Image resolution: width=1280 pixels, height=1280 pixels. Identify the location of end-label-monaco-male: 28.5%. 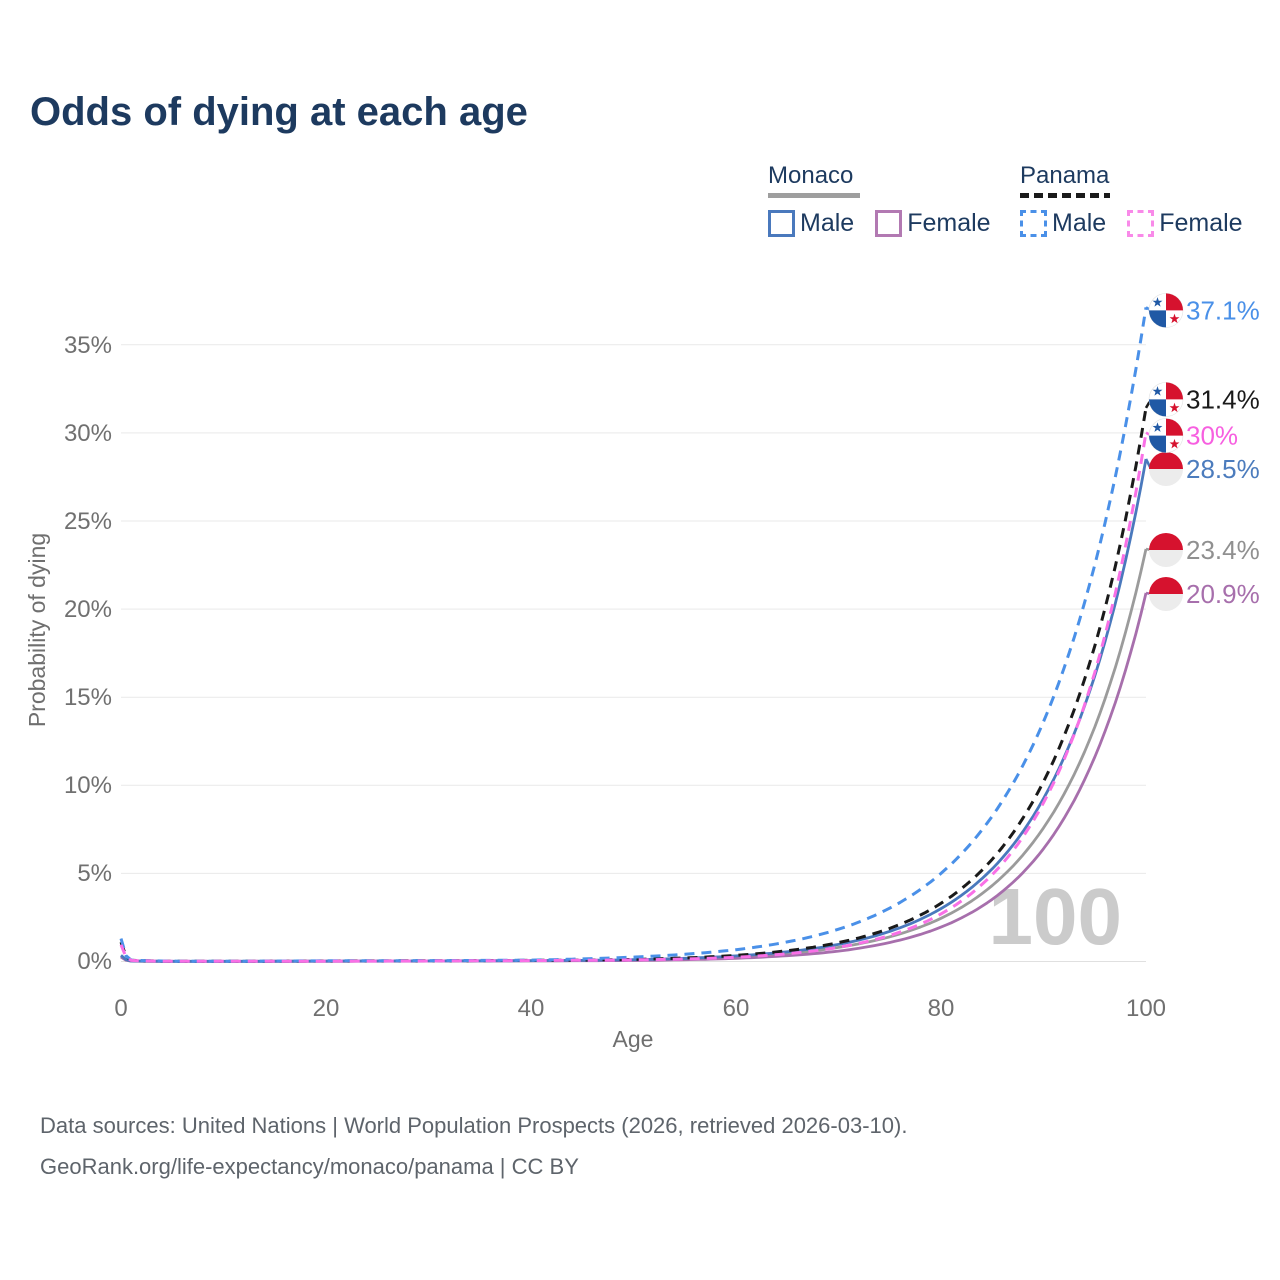
(1223, 469).